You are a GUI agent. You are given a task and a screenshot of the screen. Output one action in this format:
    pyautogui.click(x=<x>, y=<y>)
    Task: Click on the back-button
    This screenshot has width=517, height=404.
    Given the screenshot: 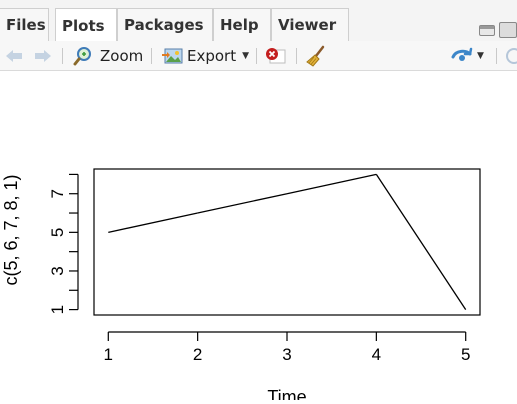 What is the action you would take?
    pyautogui.click(x=14, y=55)
    